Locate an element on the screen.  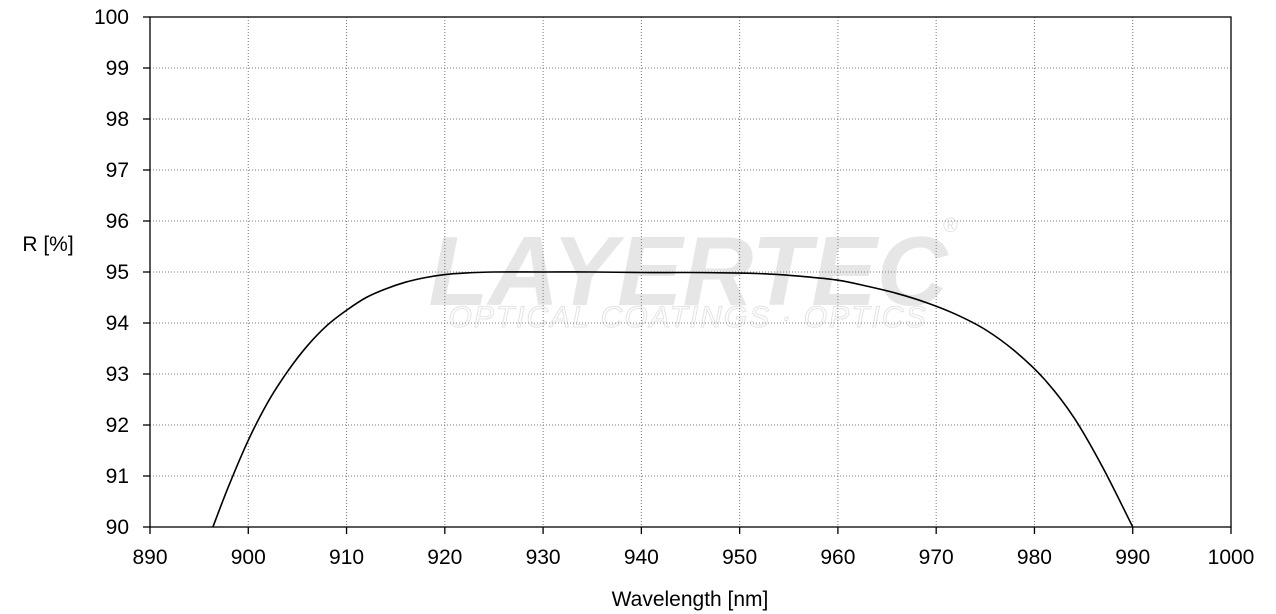
y-axis-title: R [%] is located at coordinates (47, 244).